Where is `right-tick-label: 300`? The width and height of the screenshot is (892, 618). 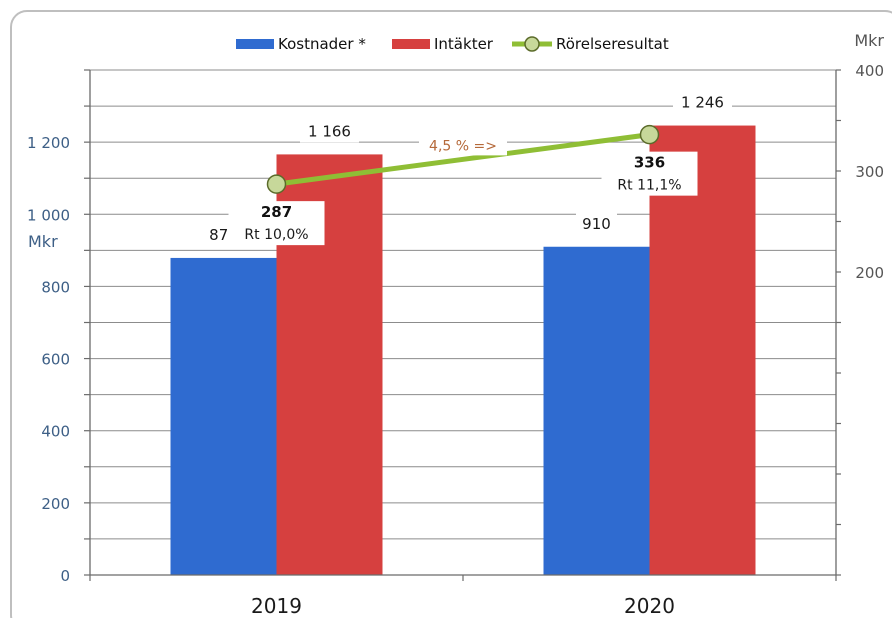 right-tick-label: 300 is located at coordinates (869, 172).